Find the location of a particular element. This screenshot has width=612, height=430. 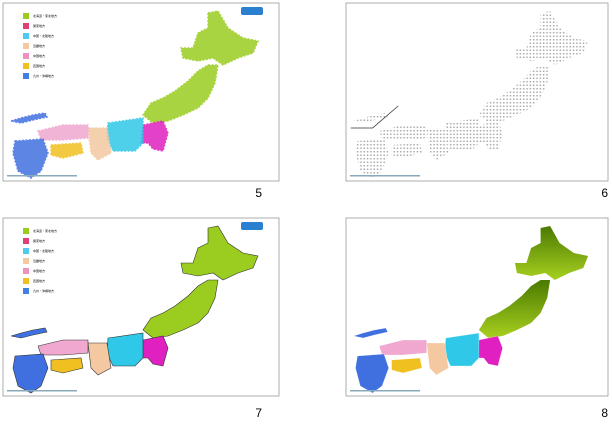

slide-number: 6 is located at coordinates (604, 193).